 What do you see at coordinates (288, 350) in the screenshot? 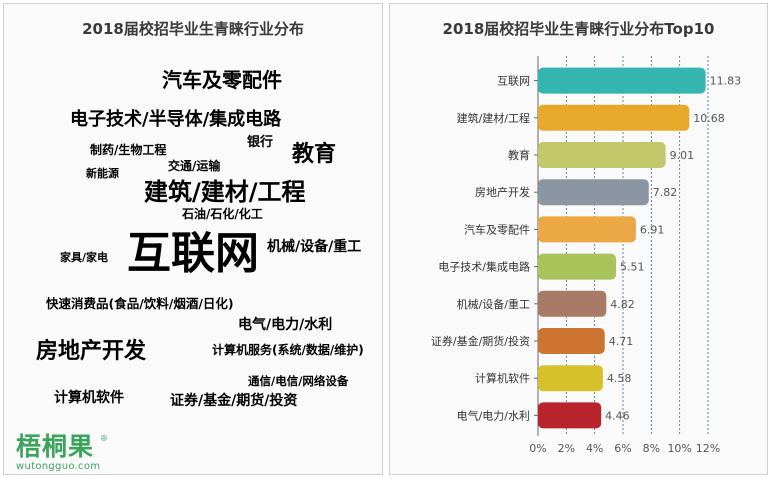
I see `word-it-services: 计算机服务(系统/数据/维护)` at bounding box center [288, 350].